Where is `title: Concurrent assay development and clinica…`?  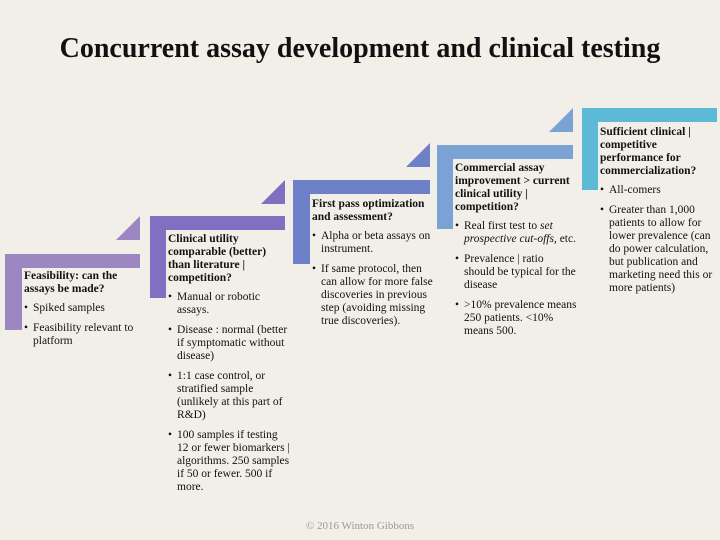
title: Concurrent assay development and clinica… is located at coordinates (360, 48).